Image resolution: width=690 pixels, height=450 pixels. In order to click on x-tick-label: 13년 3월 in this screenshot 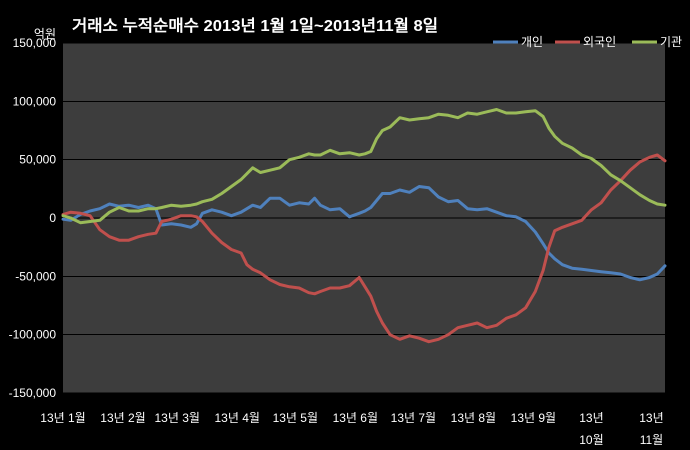, I will do `click(176, 418)`.